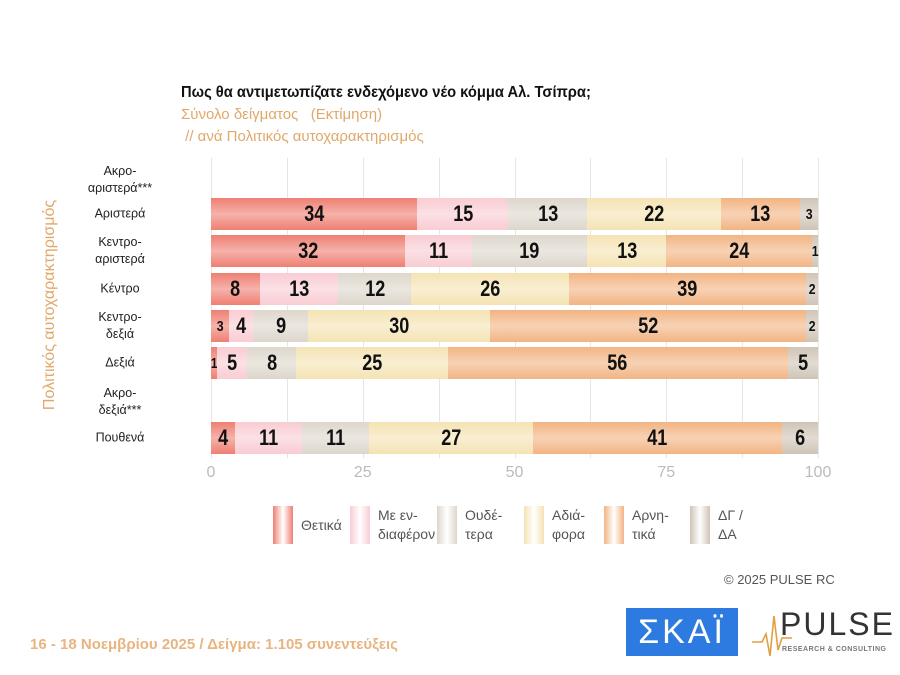  I want to click on bar-segment: 1, so click(815, 251).